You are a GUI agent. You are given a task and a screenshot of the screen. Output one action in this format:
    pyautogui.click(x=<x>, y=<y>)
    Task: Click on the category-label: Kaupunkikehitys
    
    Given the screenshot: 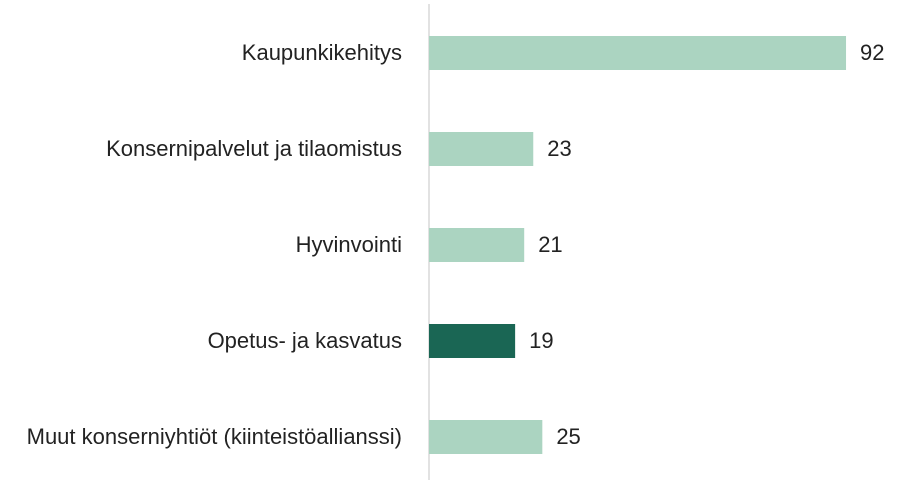 What is the action you would take?
    pyautogui.click(x=321, y=52)
    